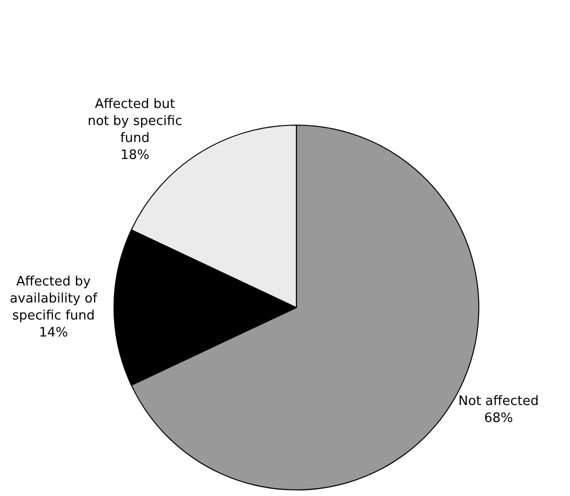 The width and height of the screenshot is (570, 496). What do you see at coordinates (498, 401) in the screenshot?
I see `slice-label: Not affected` at bounding box center [498, 401].